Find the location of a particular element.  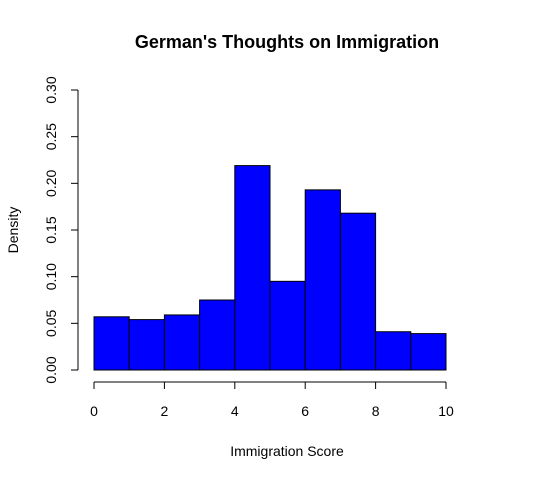

y-axis: 0.00 0.05 0.10 0.15 0.20 0.25 0.30 is located at coordinates (61, 230).